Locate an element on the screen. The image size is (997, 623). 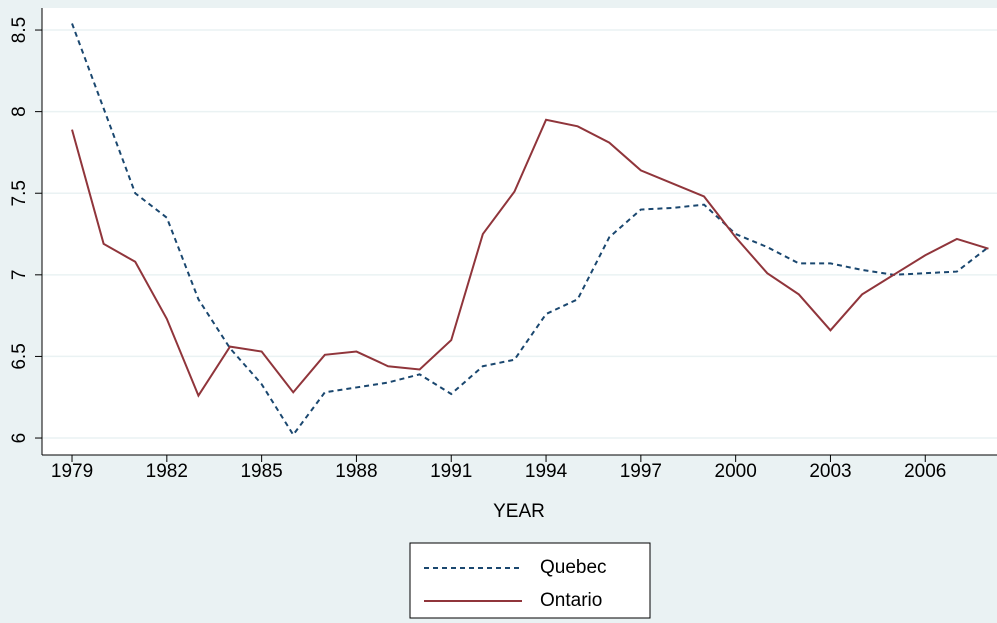
x-tick-label: 2000 is located at coordinates (736, 471).